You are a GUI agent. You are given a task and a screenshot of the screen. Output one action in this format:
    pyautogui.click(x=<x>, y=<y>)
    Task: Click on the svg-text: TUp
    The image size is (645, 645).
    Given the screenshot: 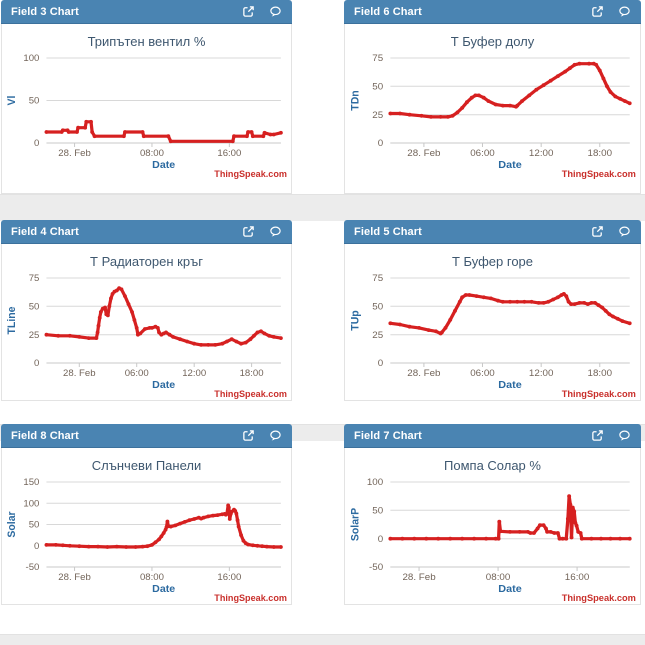 What is the action you would take?
    pyautogui.click(x=355, y=320)
    